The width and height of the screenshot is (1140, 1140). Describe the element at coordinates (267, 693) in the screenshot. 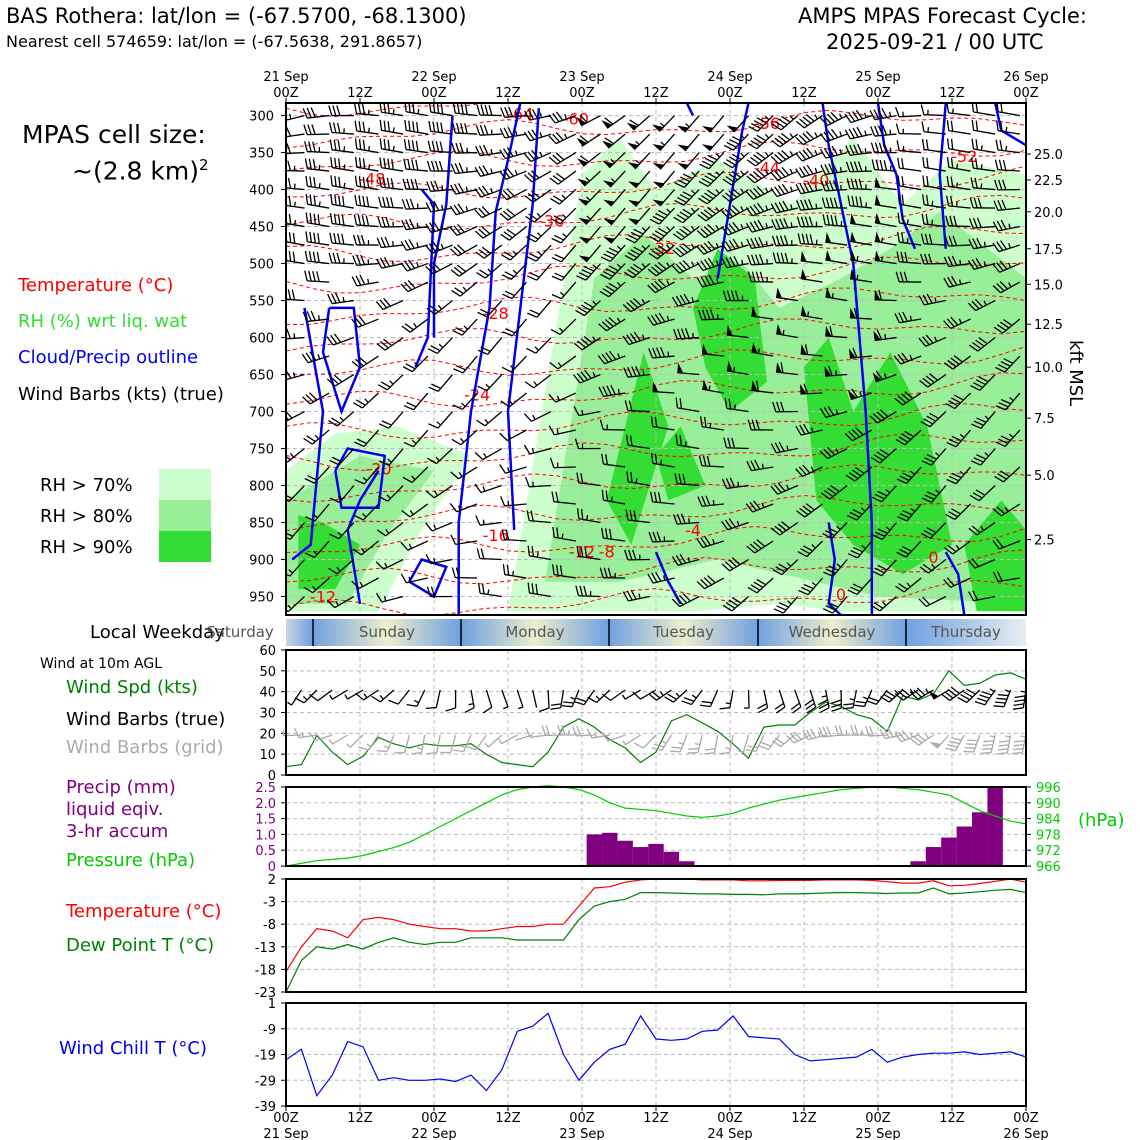

I see `wind-panel-ytick: 40` at that location.